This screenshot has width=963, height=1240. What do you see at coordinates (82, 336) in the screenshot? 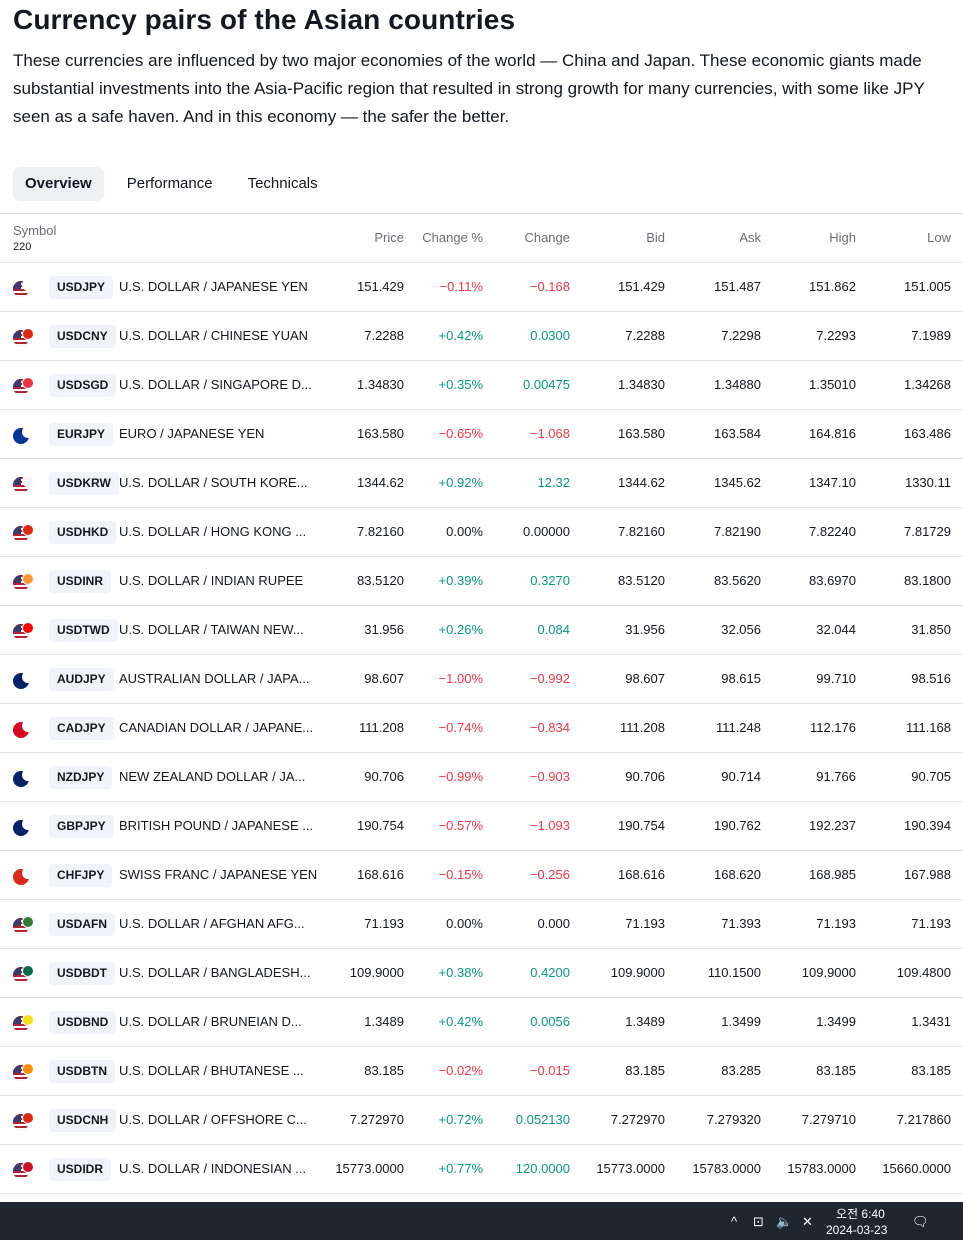
I see `ticker-badge: USDCNY` at bounding box center [82, 336].